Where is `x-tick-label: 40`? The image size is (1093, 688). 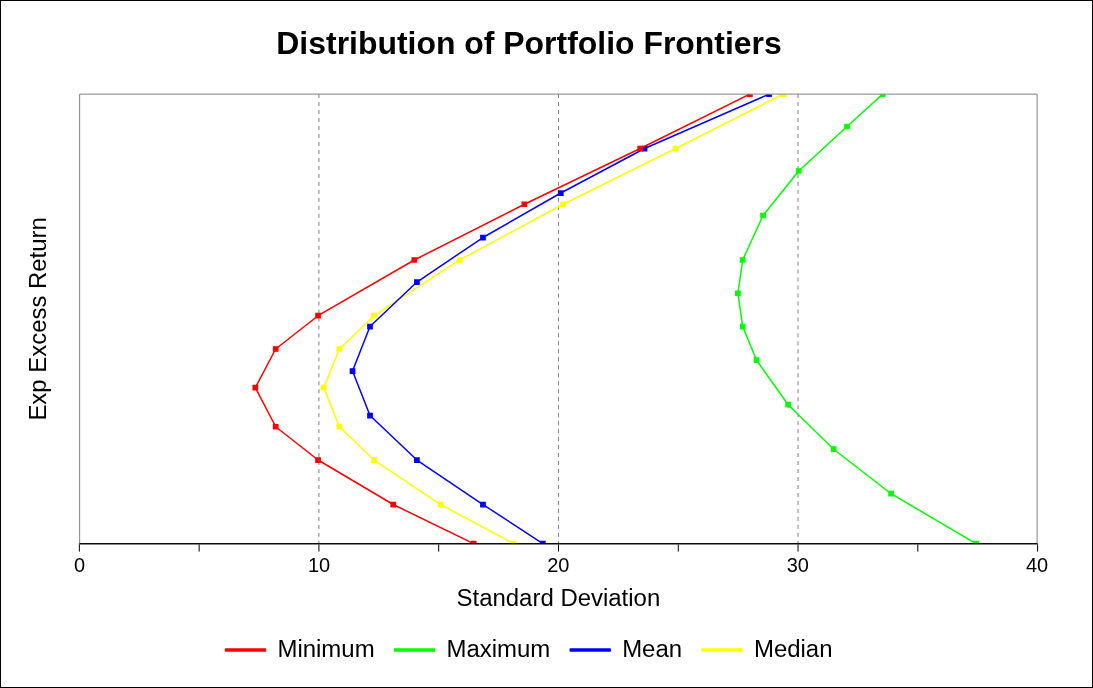 x-tick-label: 40 is located at coordinates (1037, 565).